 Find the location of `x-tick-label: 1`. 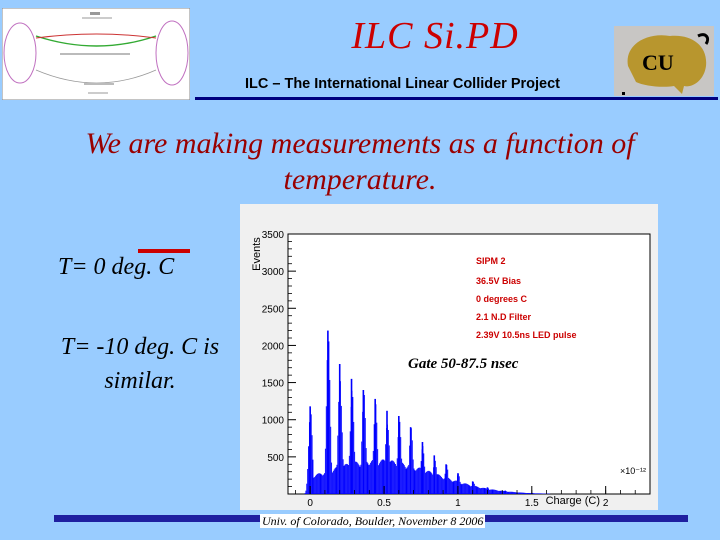

x-tick-label: 1 is located at coordinates (458, 503).